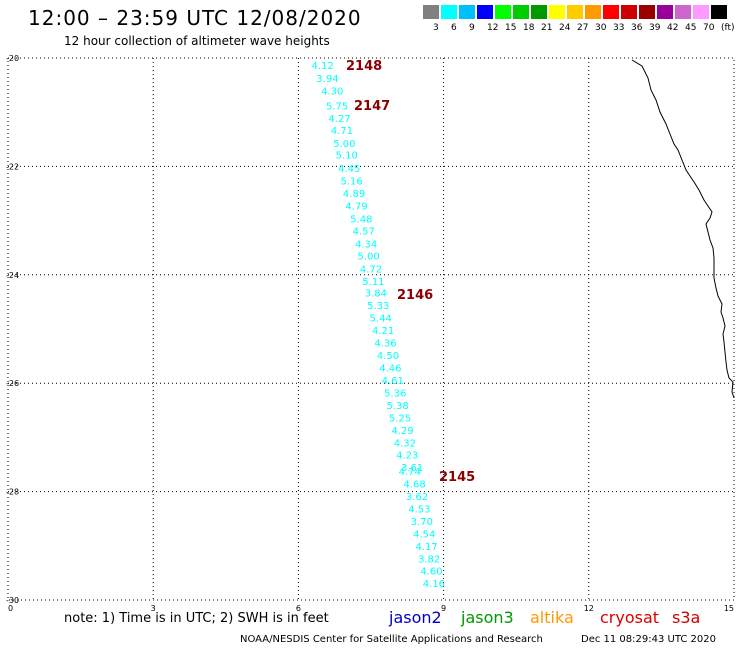 Image resolution: width=740 pixels, height=650 pixels. What do you see at coordinates (415, 617) in the screenshot?
I see `satellite-label: jason2` at bounding box center [415, 617].